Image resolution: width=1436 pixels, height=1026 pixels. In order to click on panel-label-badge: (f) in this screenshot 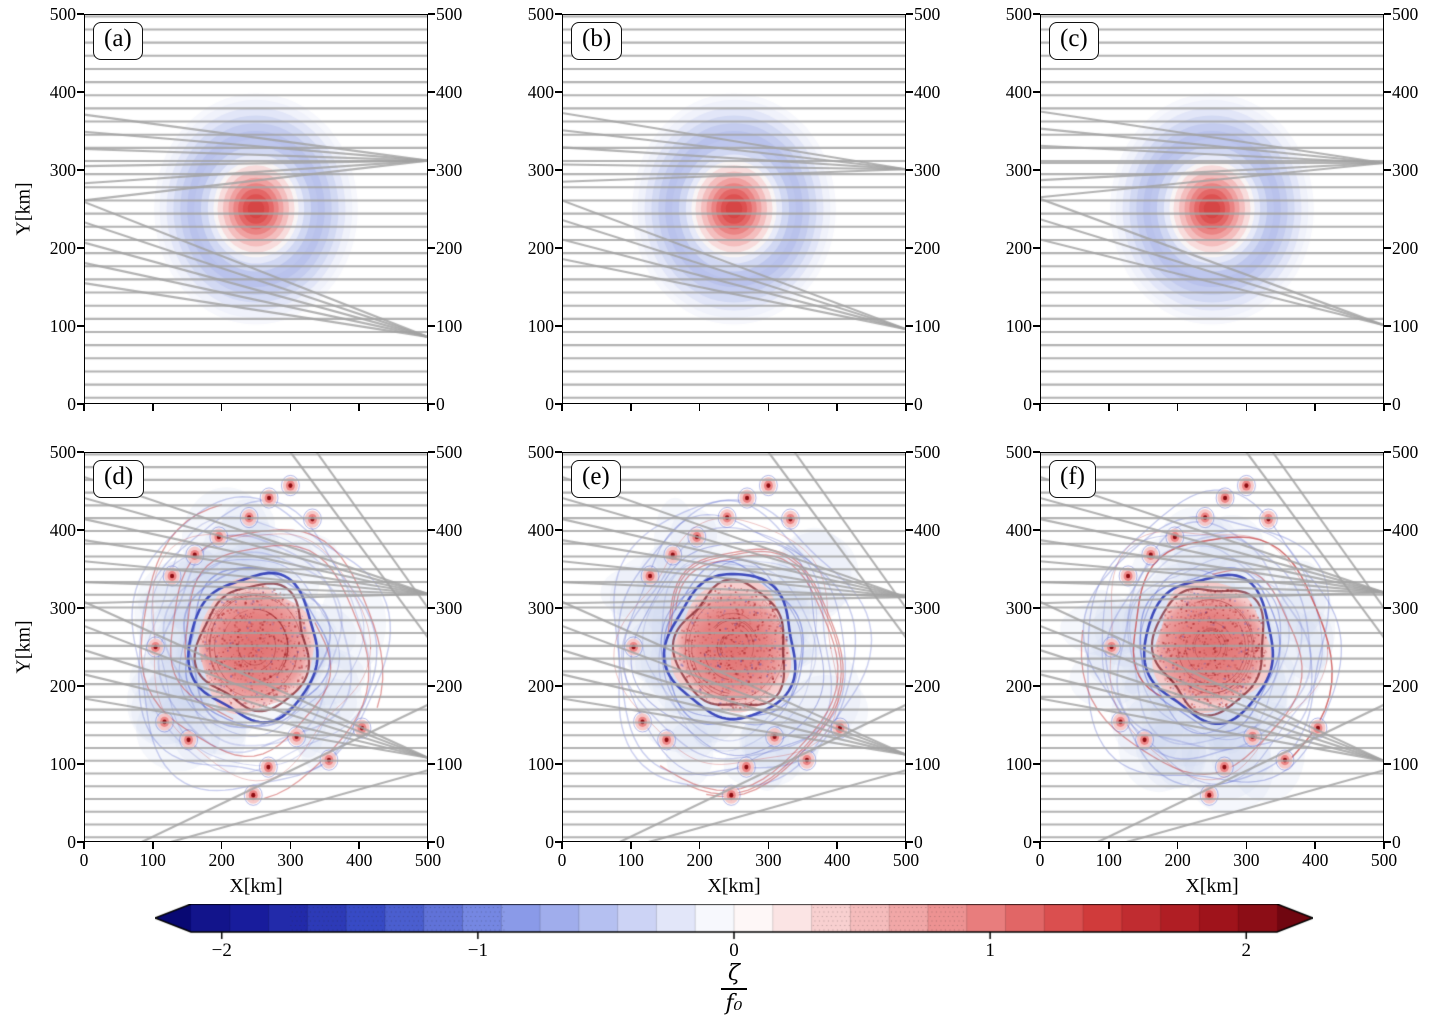, I will do `click(1072, 479)`.